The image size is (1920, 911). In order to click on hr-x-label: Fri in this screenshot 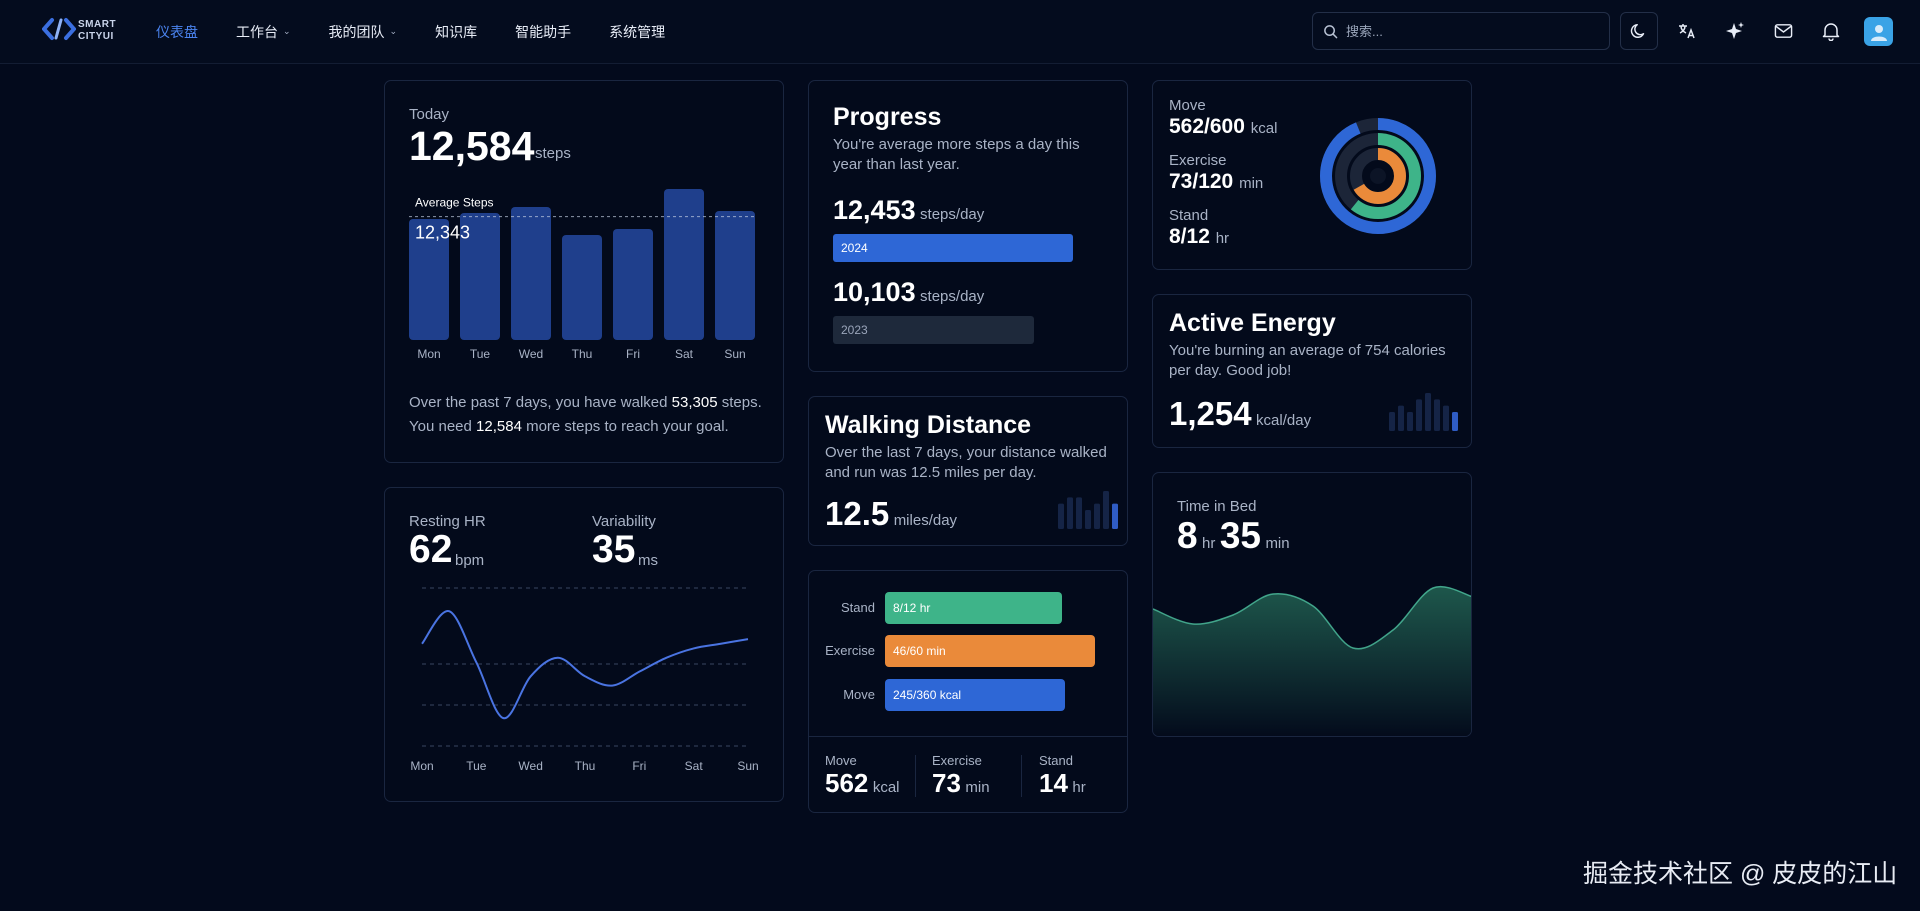, I will do `click(639, 766)`.